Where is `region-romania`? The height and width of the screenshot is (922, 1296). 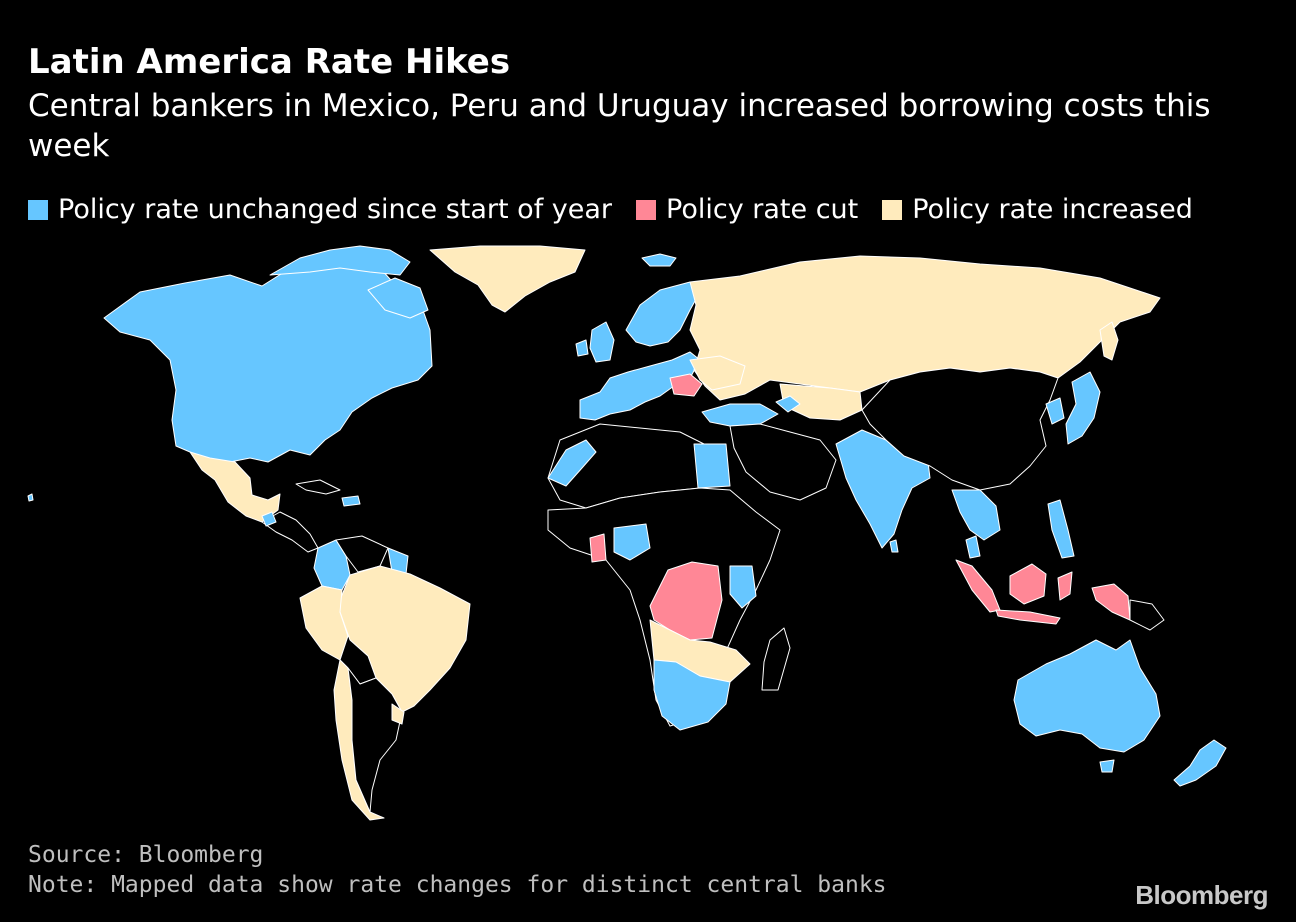
region-romania is located at coordinates (686, 385).